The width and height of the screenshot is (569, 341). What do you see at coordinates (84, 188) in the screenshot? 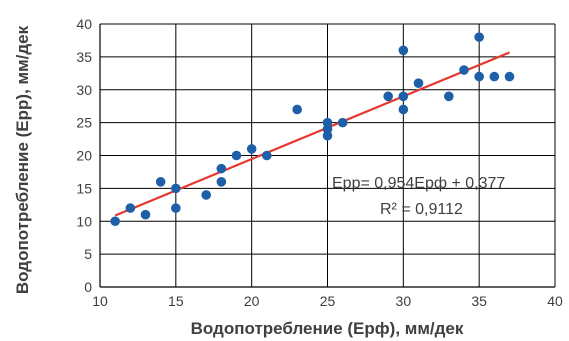
I see `y-tick-label-15: 15` at bounding box center [84, 188].